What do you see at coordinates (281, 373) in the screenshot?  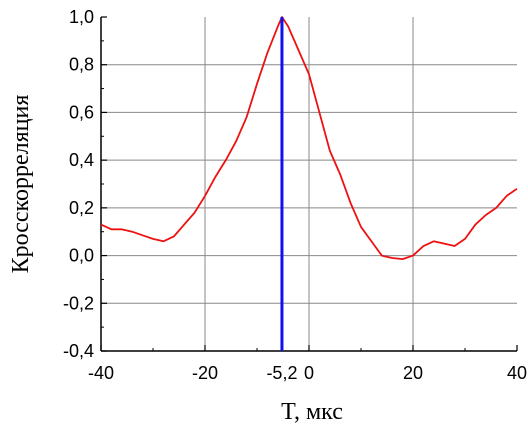 I see `x-tick-label: -5,2` at bounding box center [281, 373].